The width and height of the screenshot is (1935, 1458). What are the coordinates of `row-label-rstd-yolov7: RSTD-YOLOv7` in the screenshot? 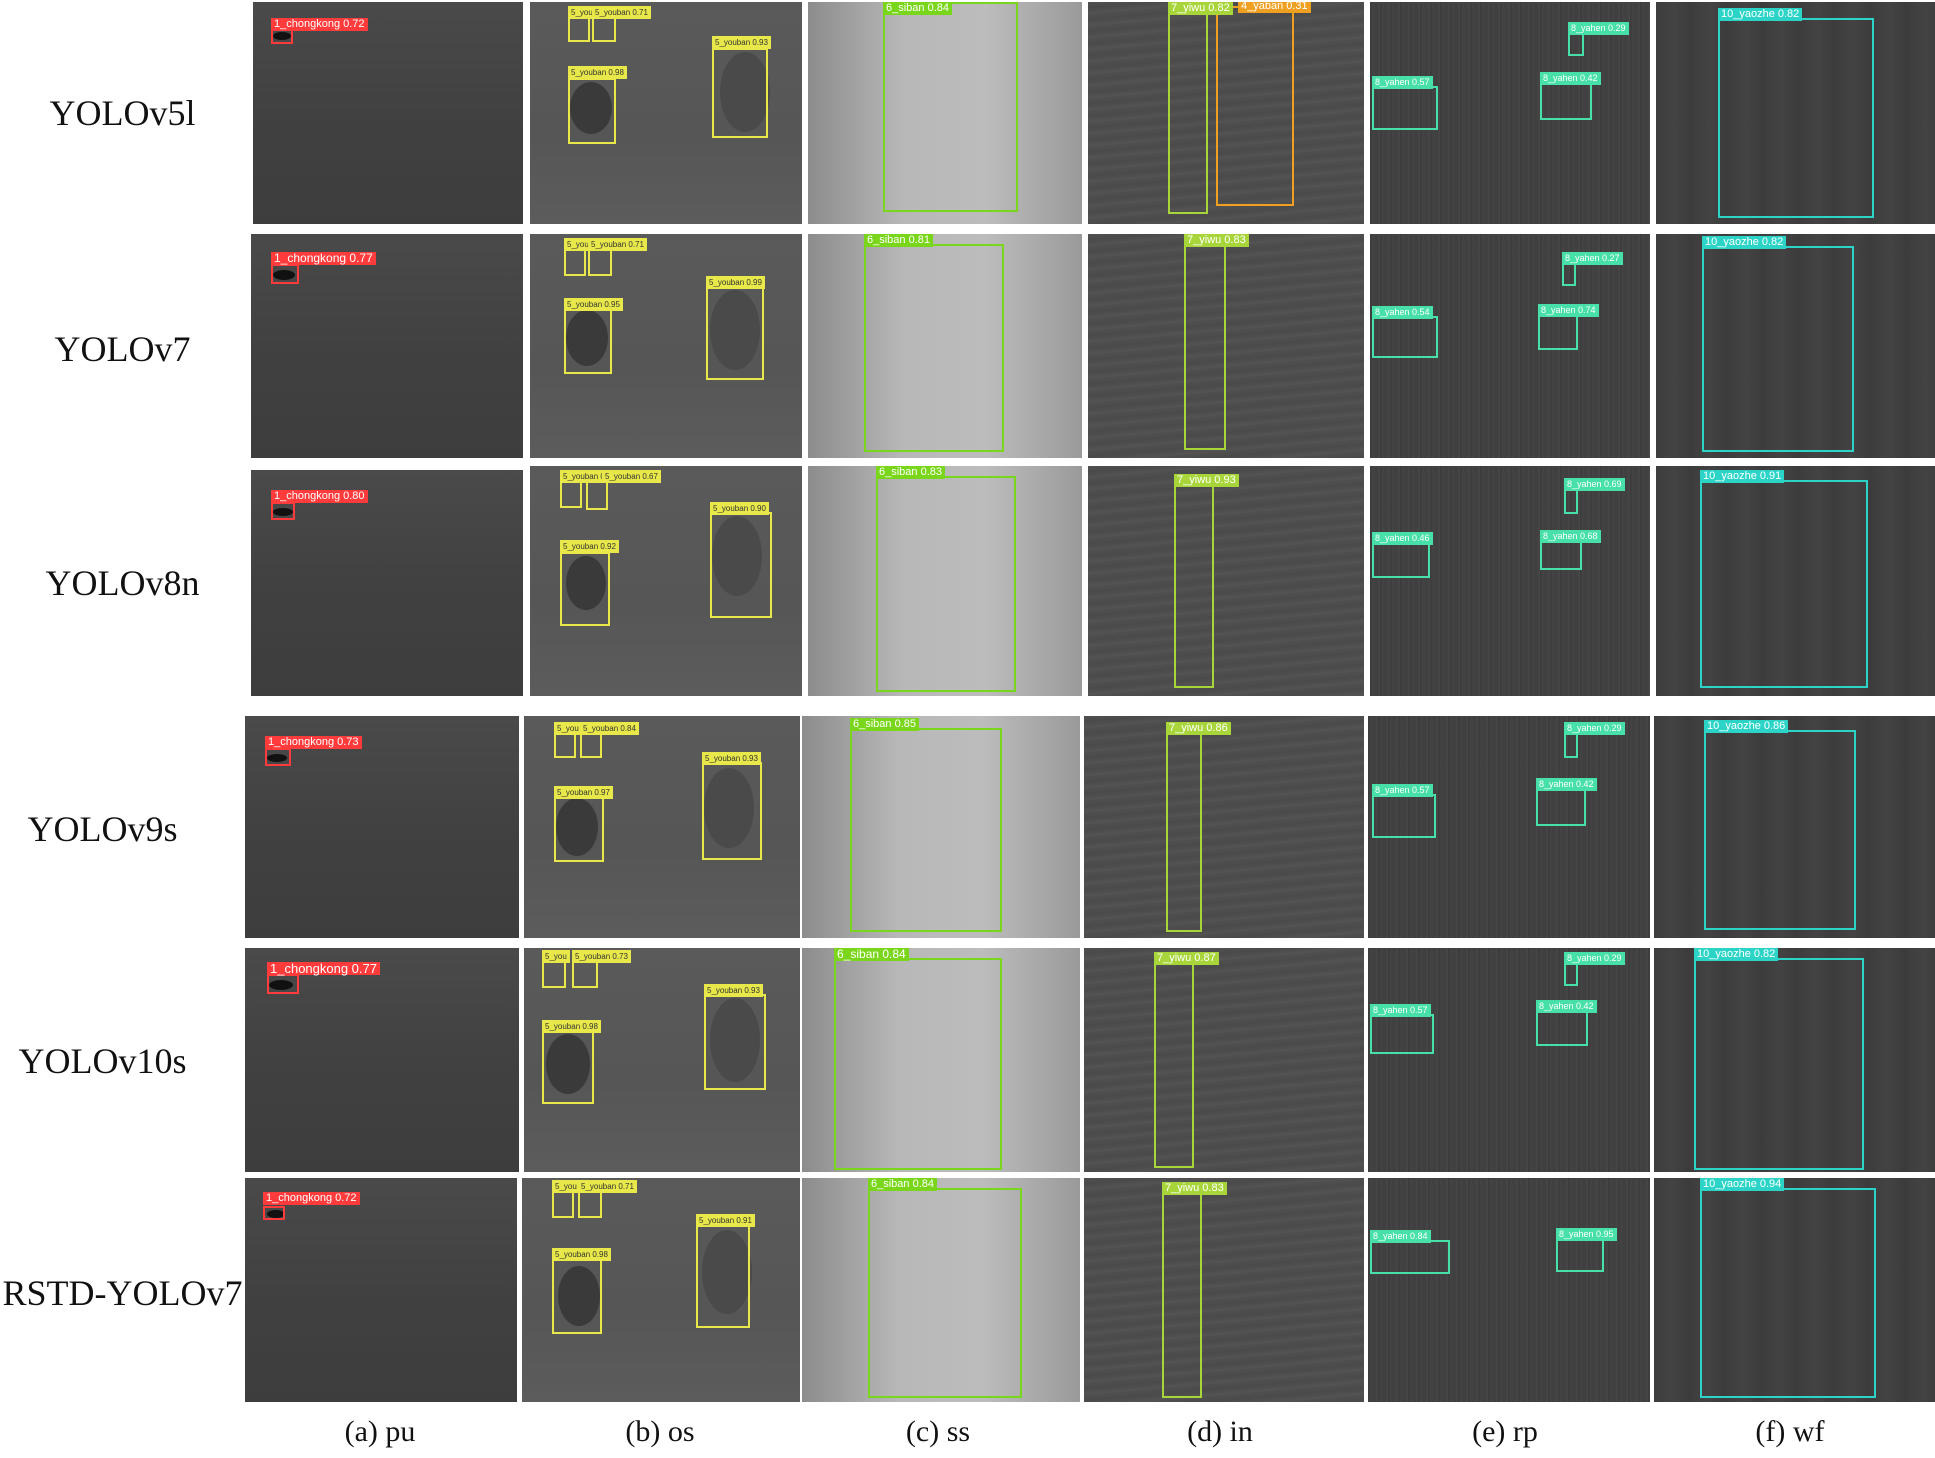 It's located at (122, 1293).